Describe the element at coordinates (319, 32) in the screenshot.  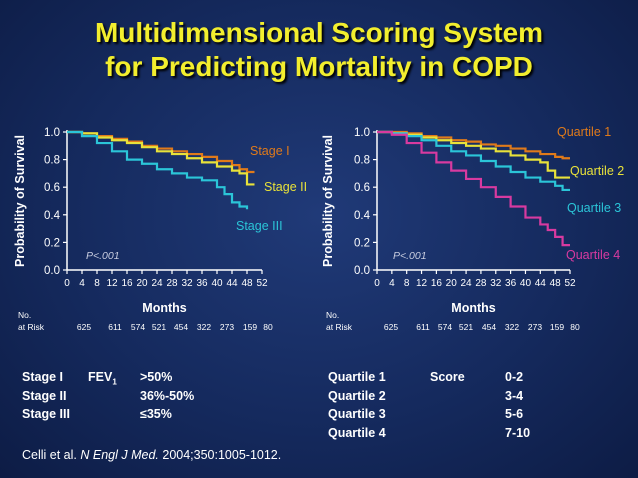
I see `title-line-1: Multidimensional Scoring System` at that location.